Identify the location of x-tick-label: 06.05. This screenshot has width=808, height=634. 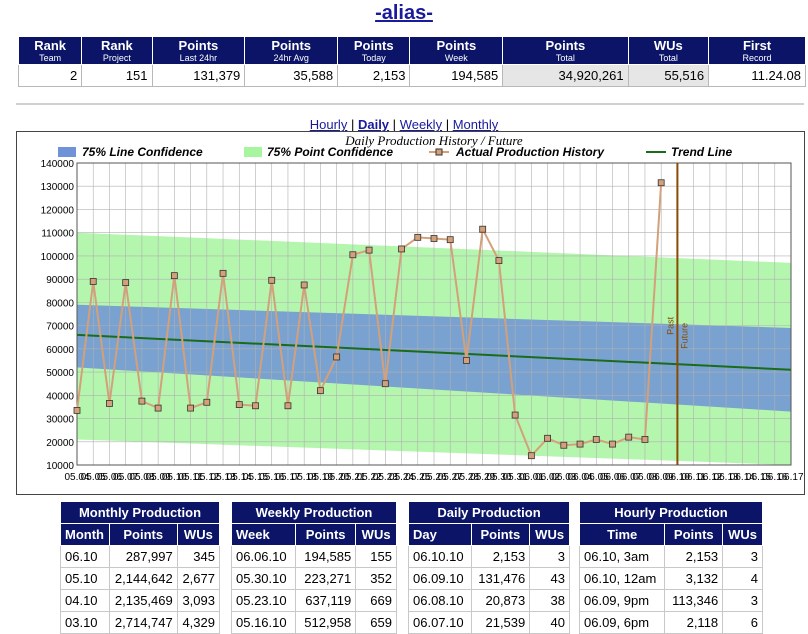
(596, 477).